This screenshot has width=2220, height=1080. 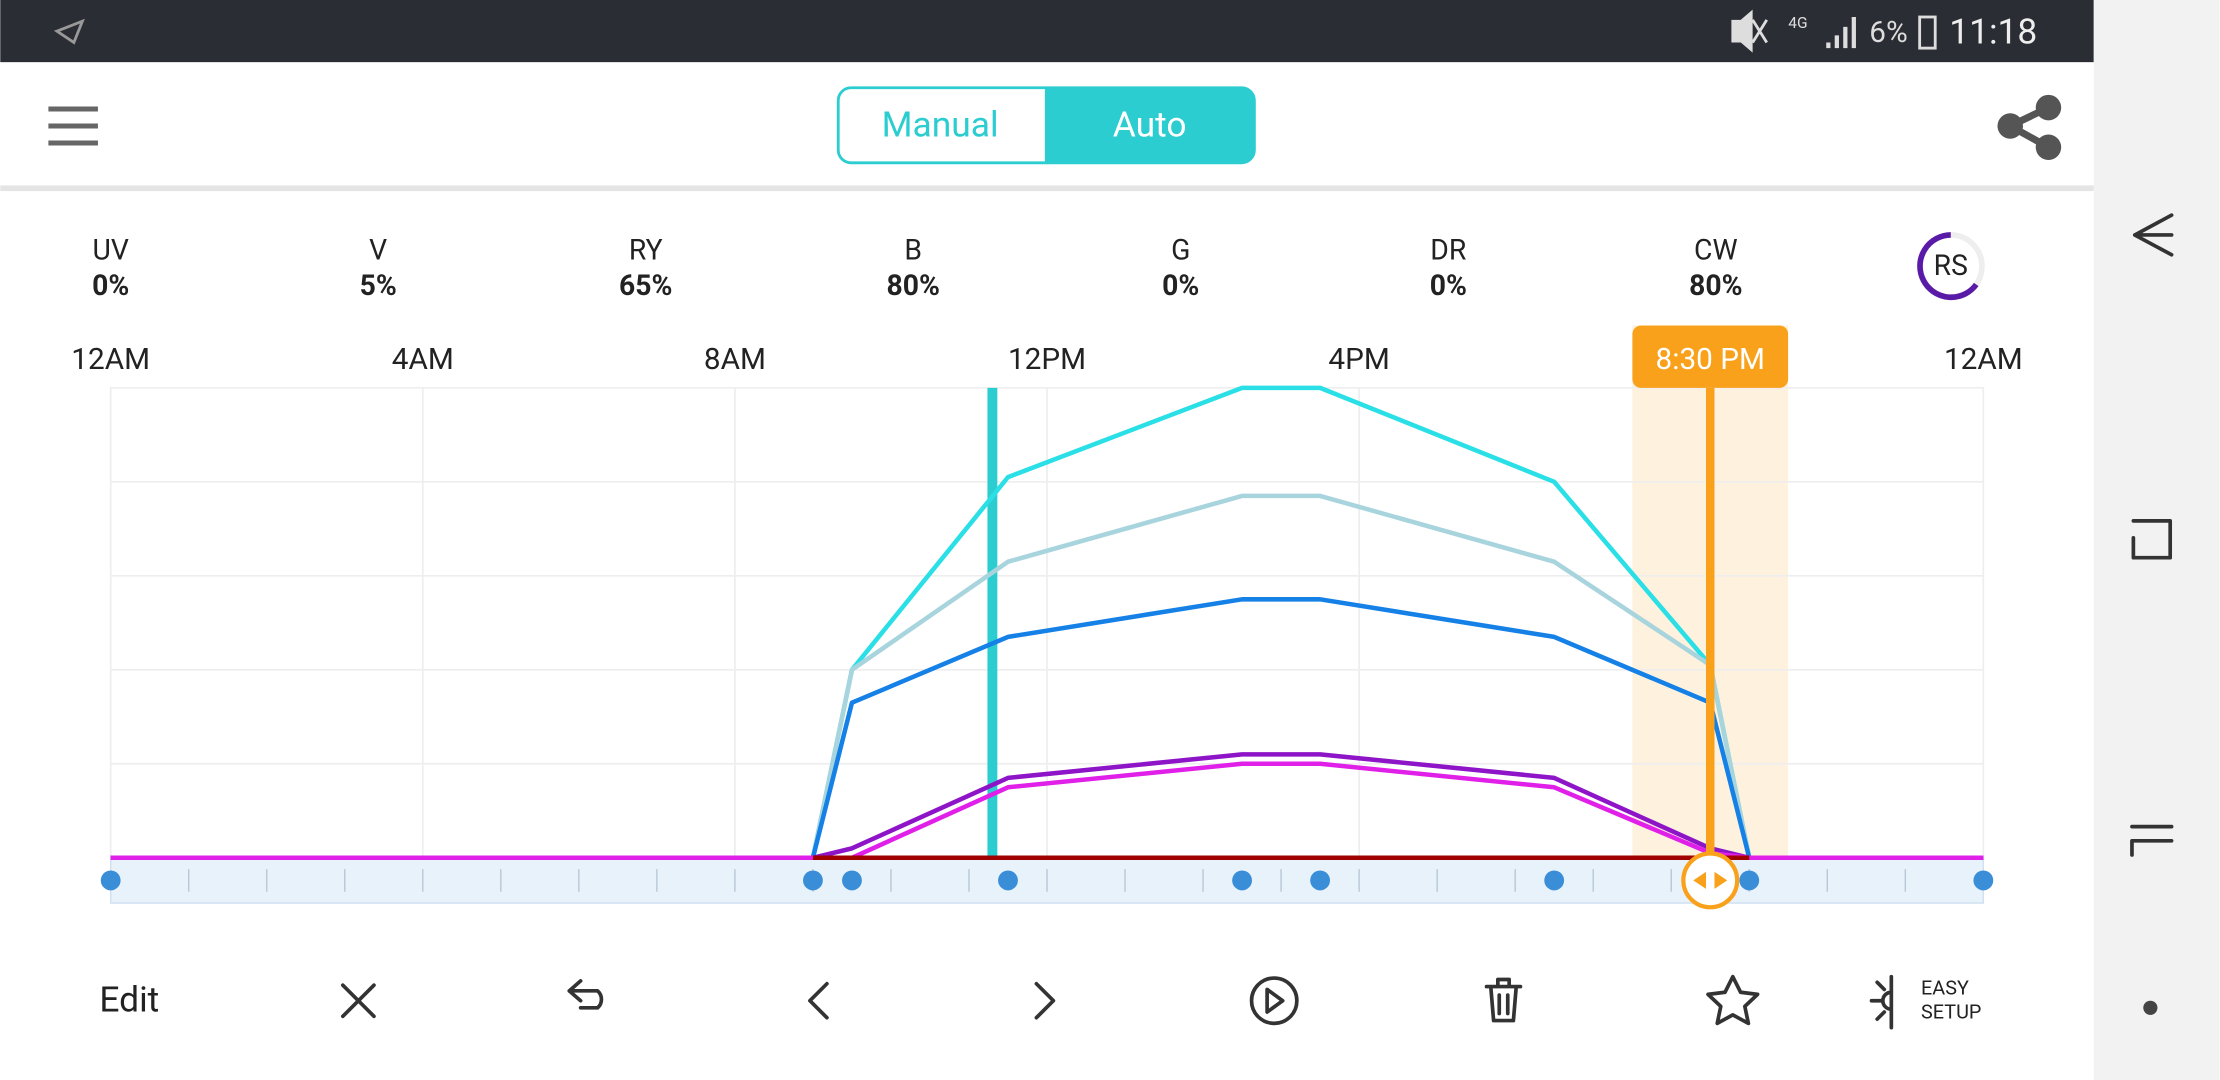 I want to click on cursor-label: 8:30 PM, so click(x=1710, y=359).